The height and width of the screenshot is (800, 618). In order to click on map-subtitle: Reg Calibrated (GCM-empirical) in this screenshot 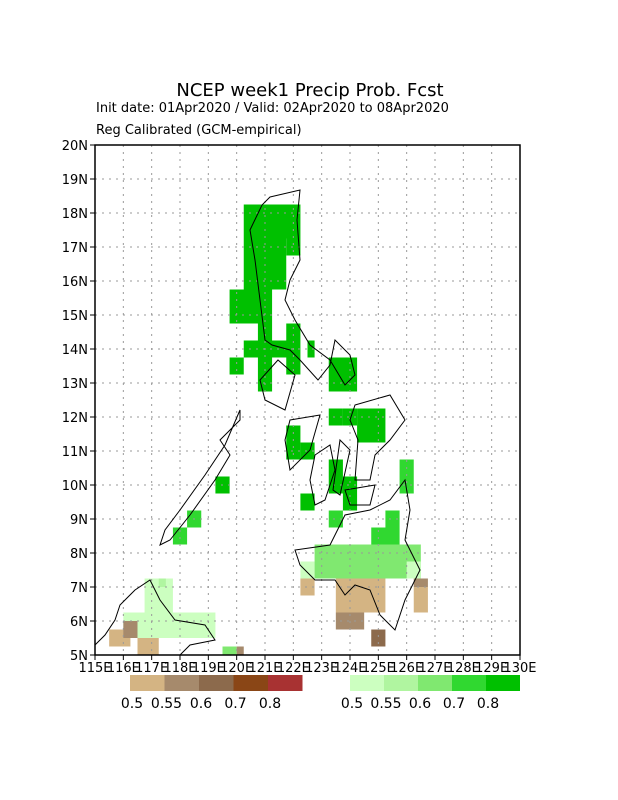, I will do `click(199, 130)`.